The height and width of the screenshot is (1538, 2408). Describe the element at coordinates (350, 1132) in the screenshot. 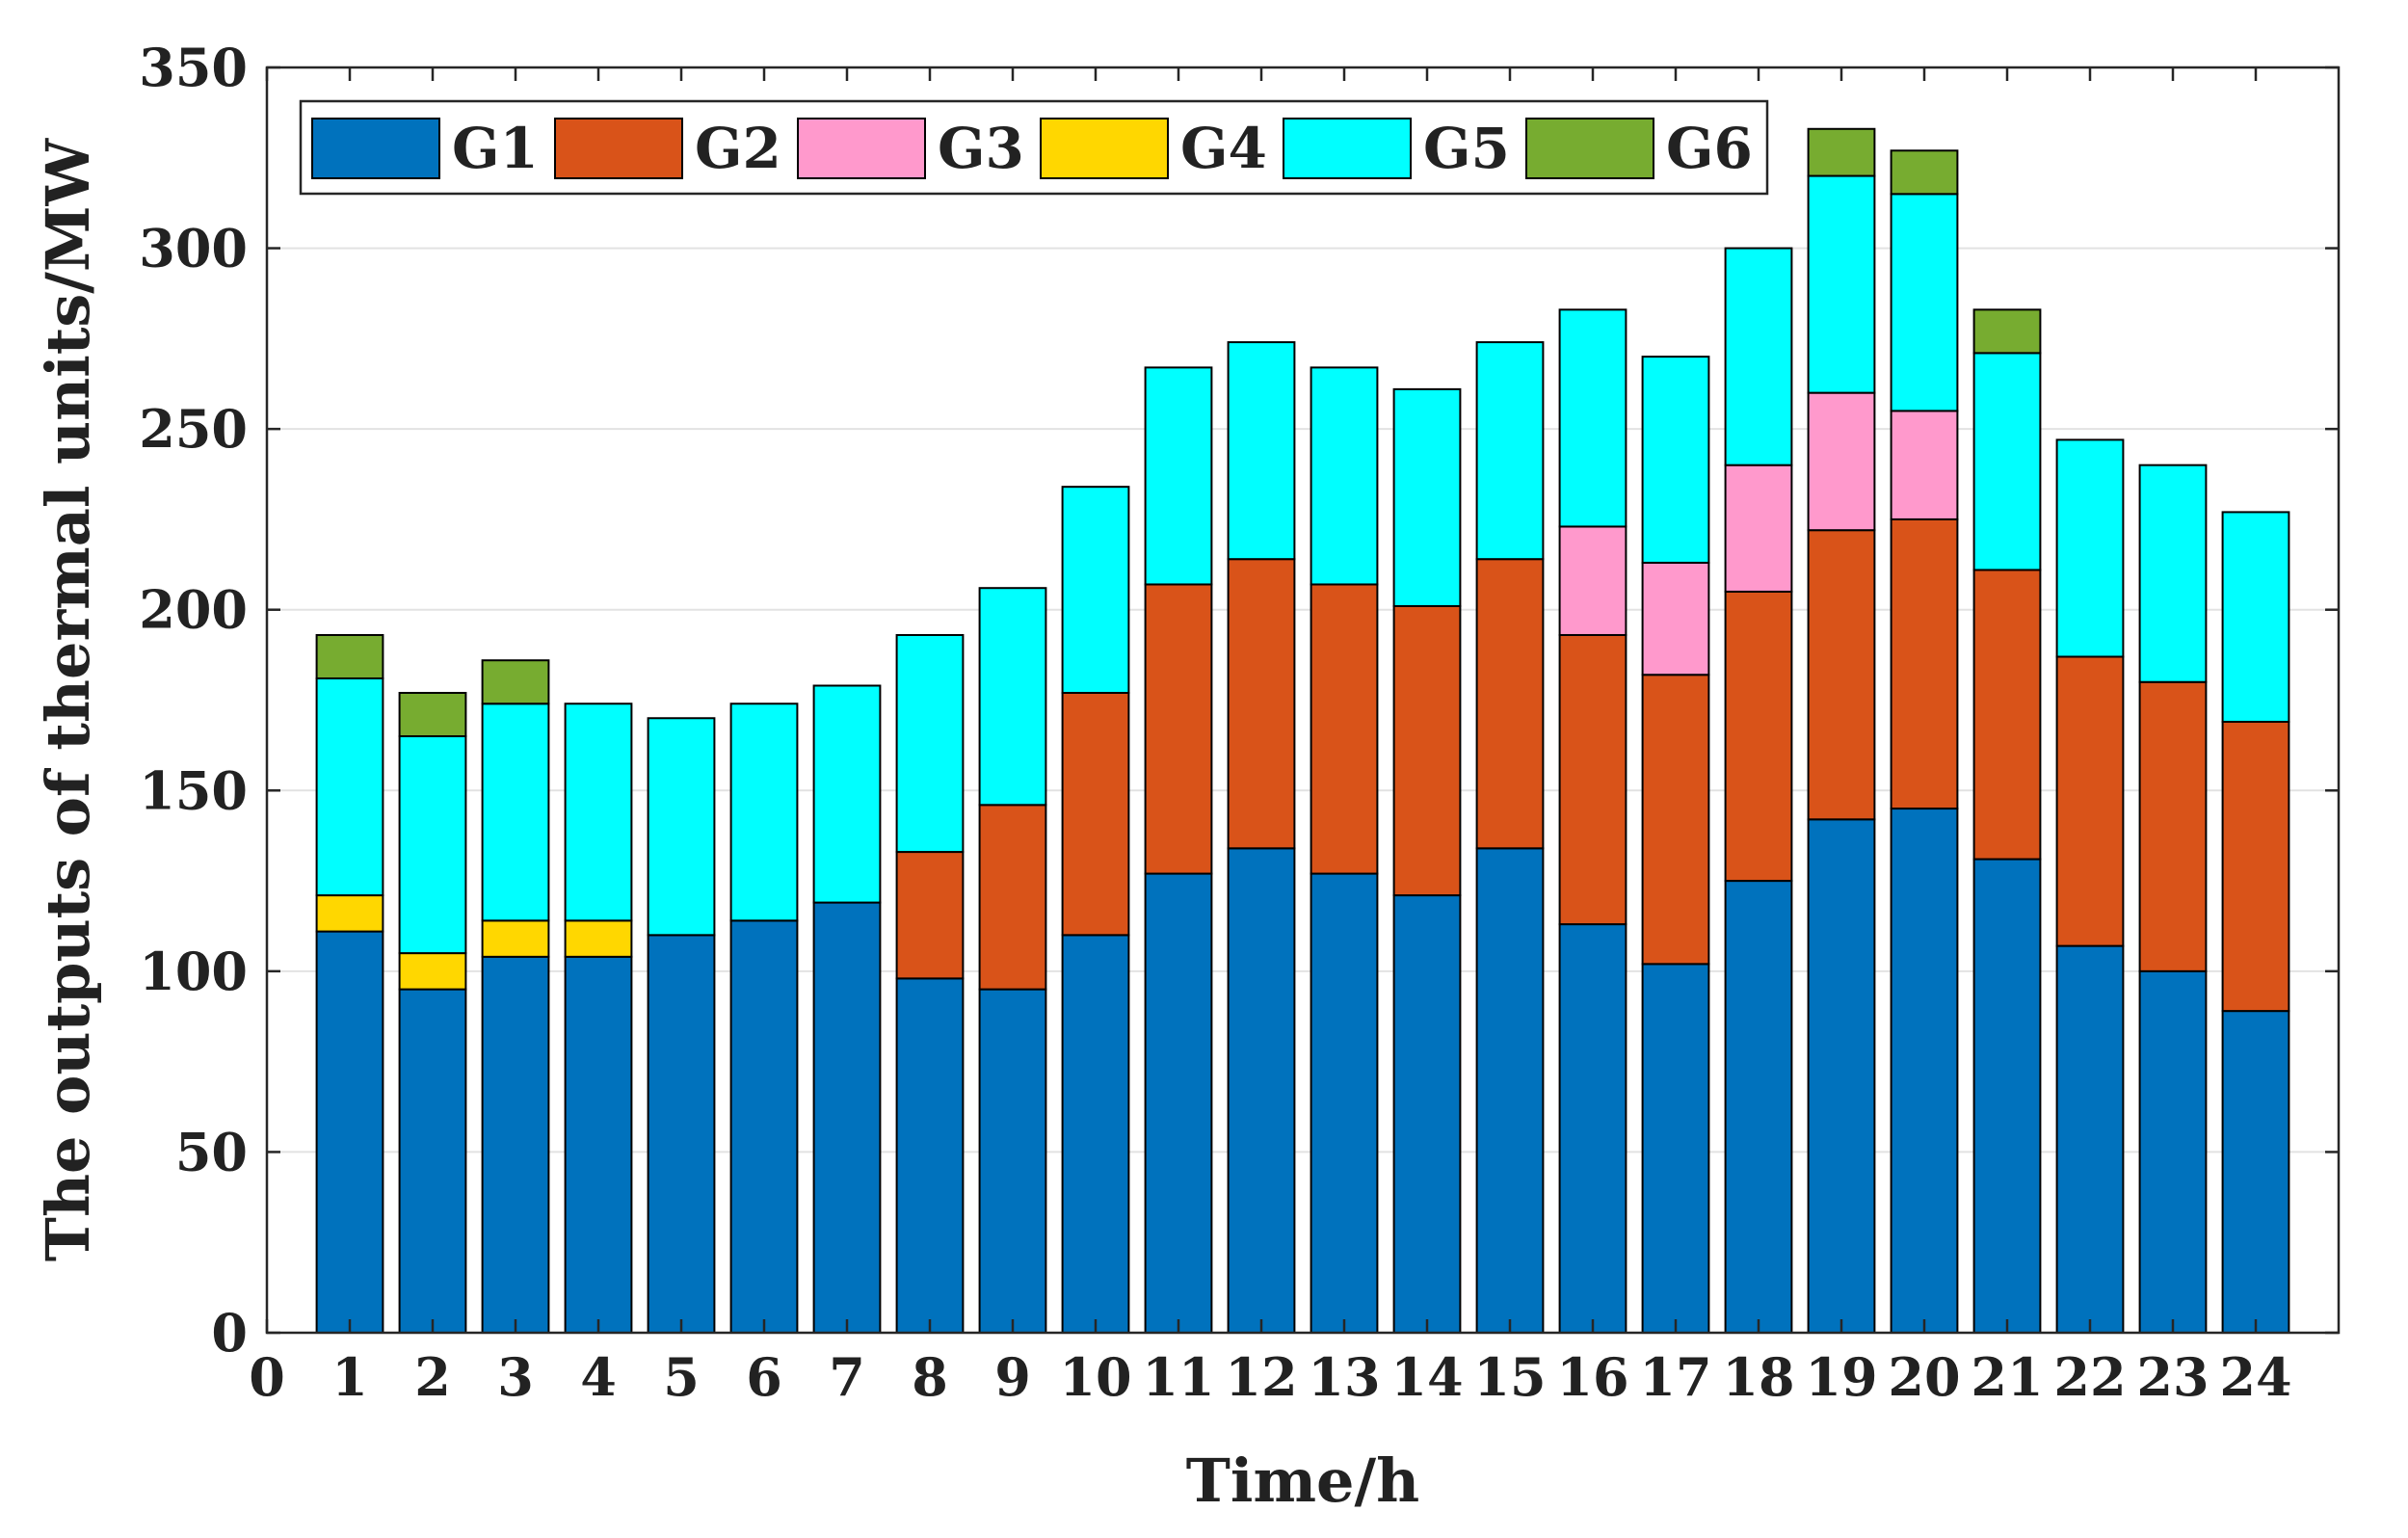

I see `bar-g1-t1` at that location.